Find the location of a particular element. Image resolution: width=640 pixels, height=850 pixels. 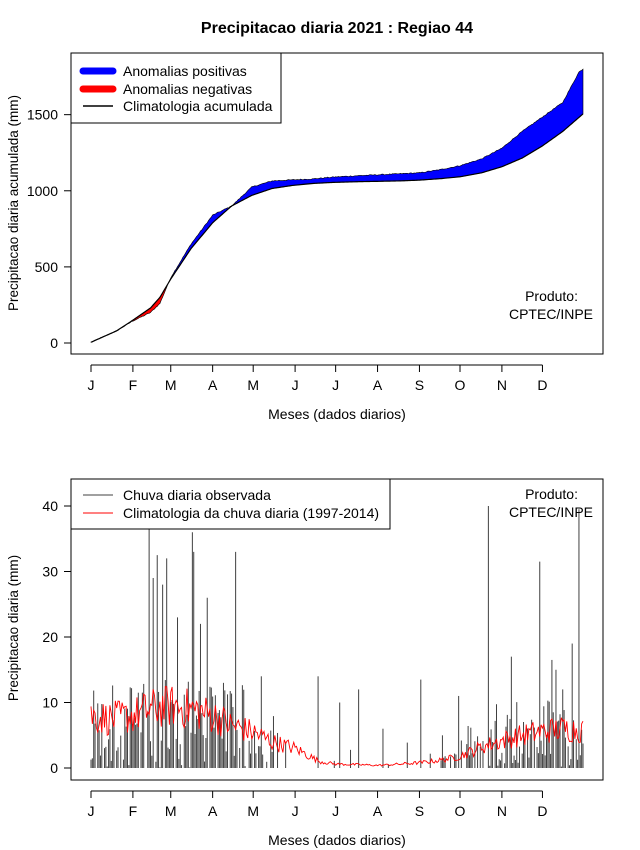

top-product-label: Produto: is located at coordinates (551, 296).